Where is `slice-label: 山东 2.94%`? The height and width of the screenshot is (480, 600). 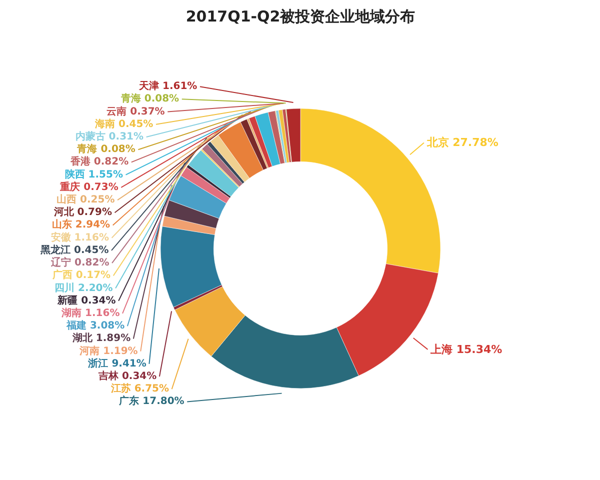
slice-label: 山东 2.94% is located at coordinates (81, 224).